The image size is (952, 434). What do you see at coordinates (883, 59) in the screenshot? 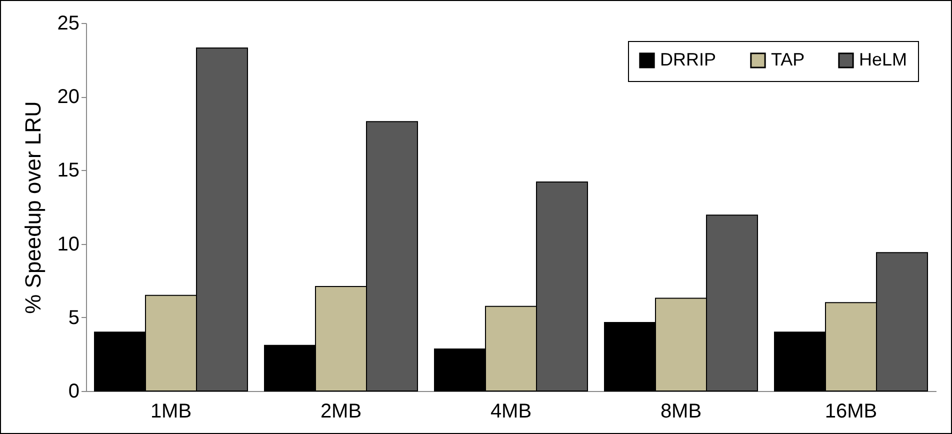
I see `legend-label: HeLM` at bounding box center [883, 59].